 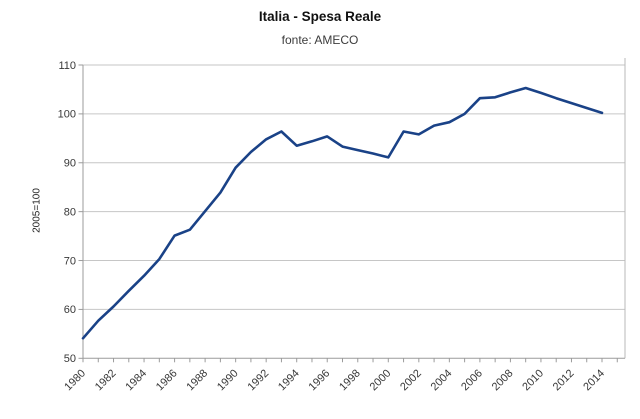 I want to click on x-tick-label: 2014, so click(x=594, y=380).